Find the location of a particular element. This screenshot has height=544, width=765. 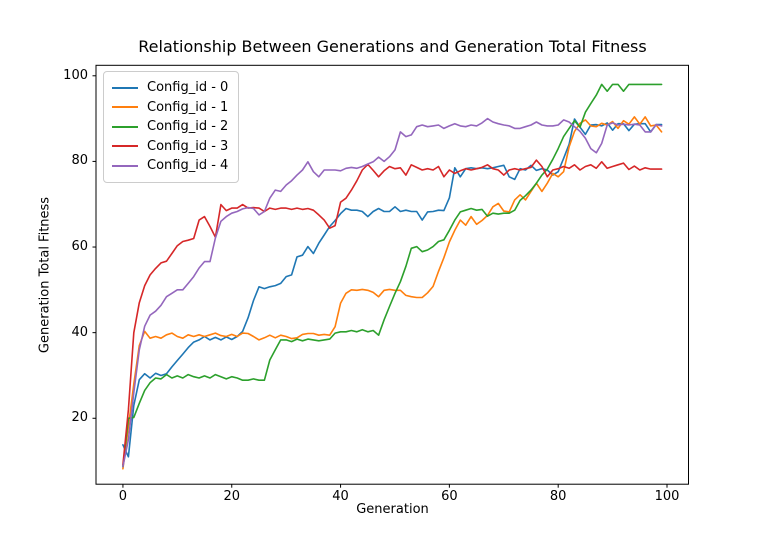

x-tick-label: 60 is located at coordinates (449, 496).